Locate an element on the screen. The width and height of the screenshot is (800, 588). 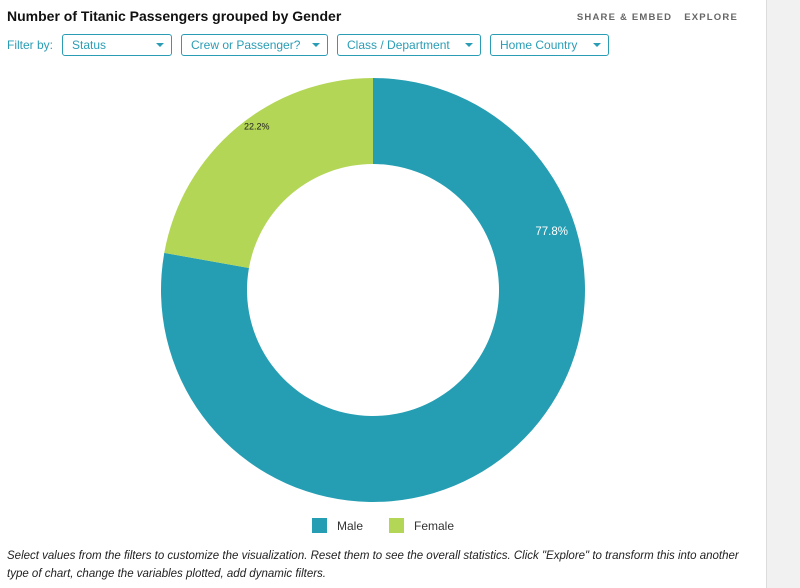
donut-slice-female is located at coordinates (268, 173).